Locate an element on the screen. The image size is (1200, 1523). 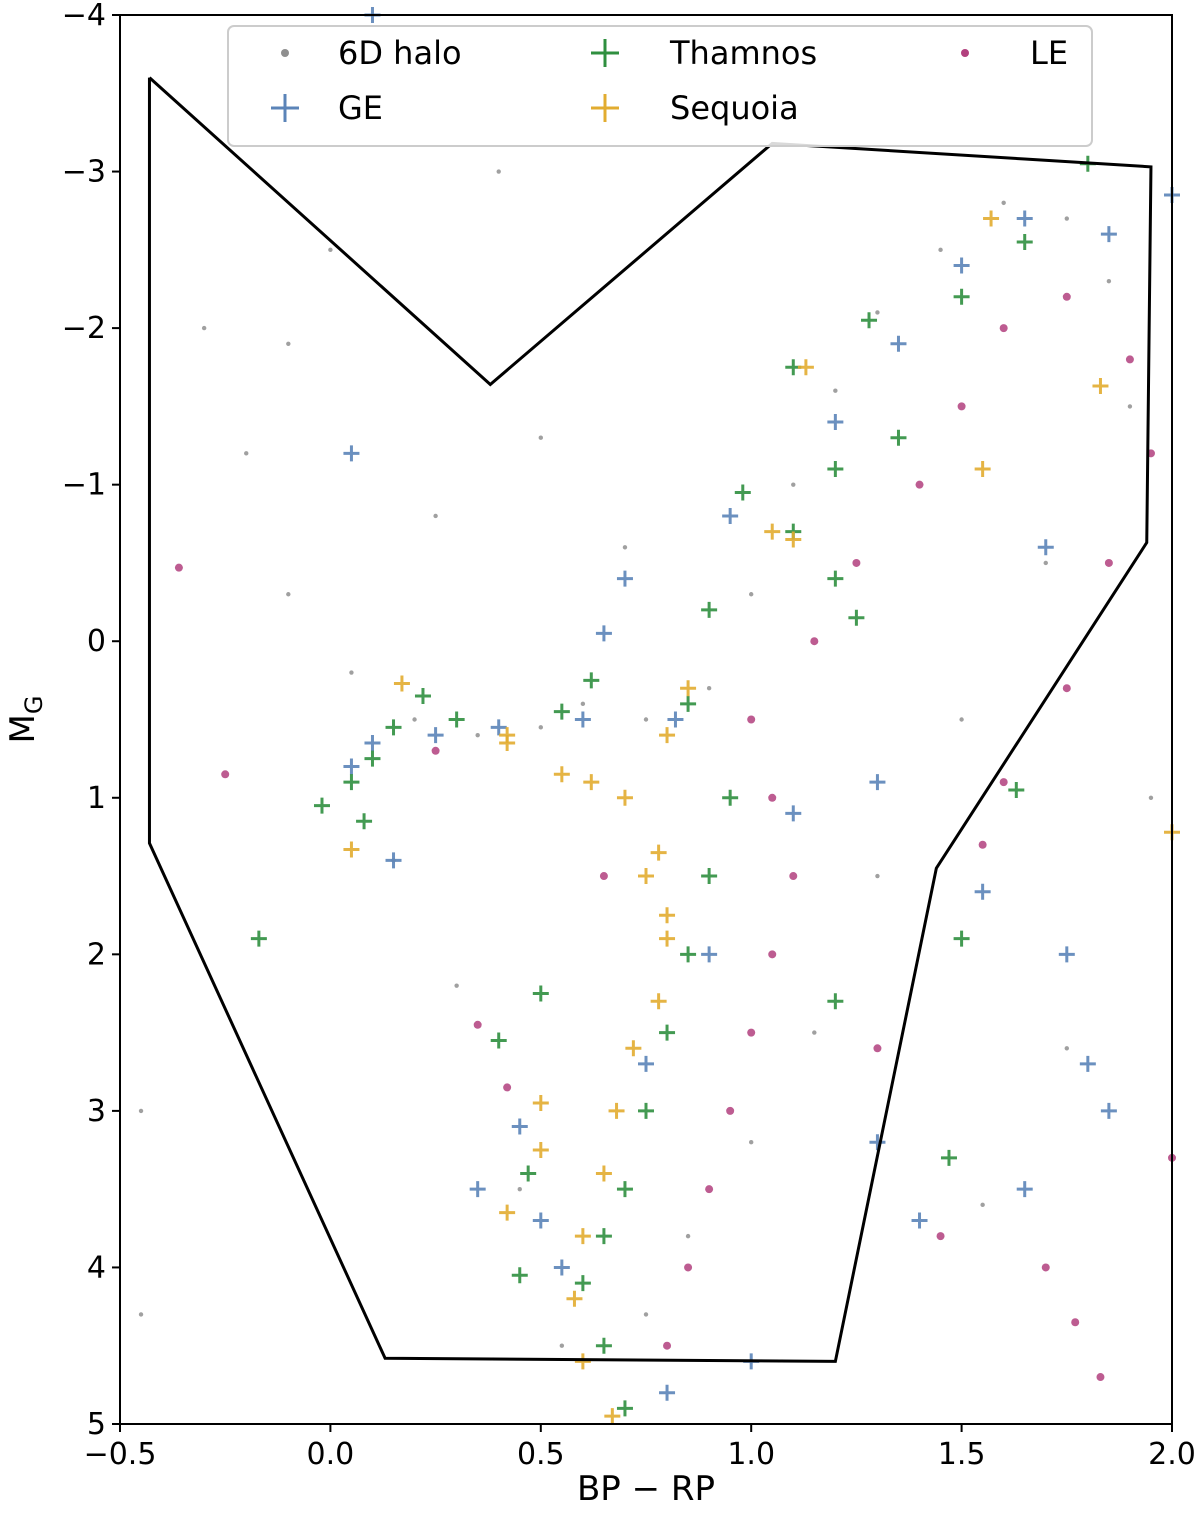
y-tick-label: −3 is located at coordinates (84, 172).